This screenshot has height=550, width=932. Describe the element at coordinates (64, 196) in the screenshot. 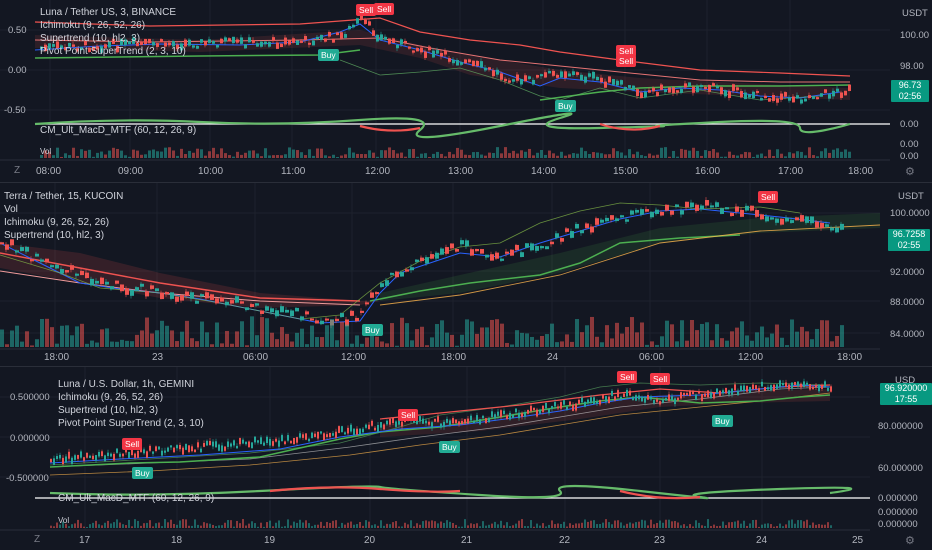

I see `legend-symbol: Terra / Tether, 15, KUCOIN` at that location.